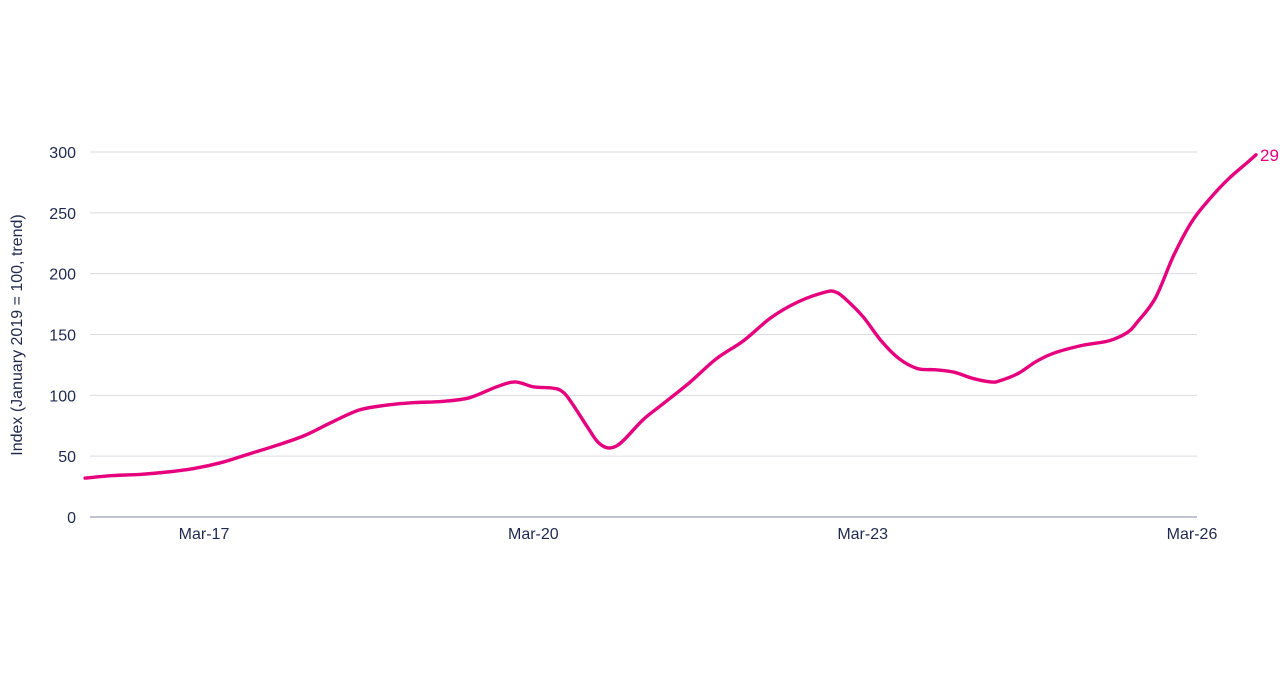 This screenshot has height=685, width=1280. Describe the element at coordinates (1192, 534) in the screenshot. I see `x-tick-label: Mar-26` at that location.